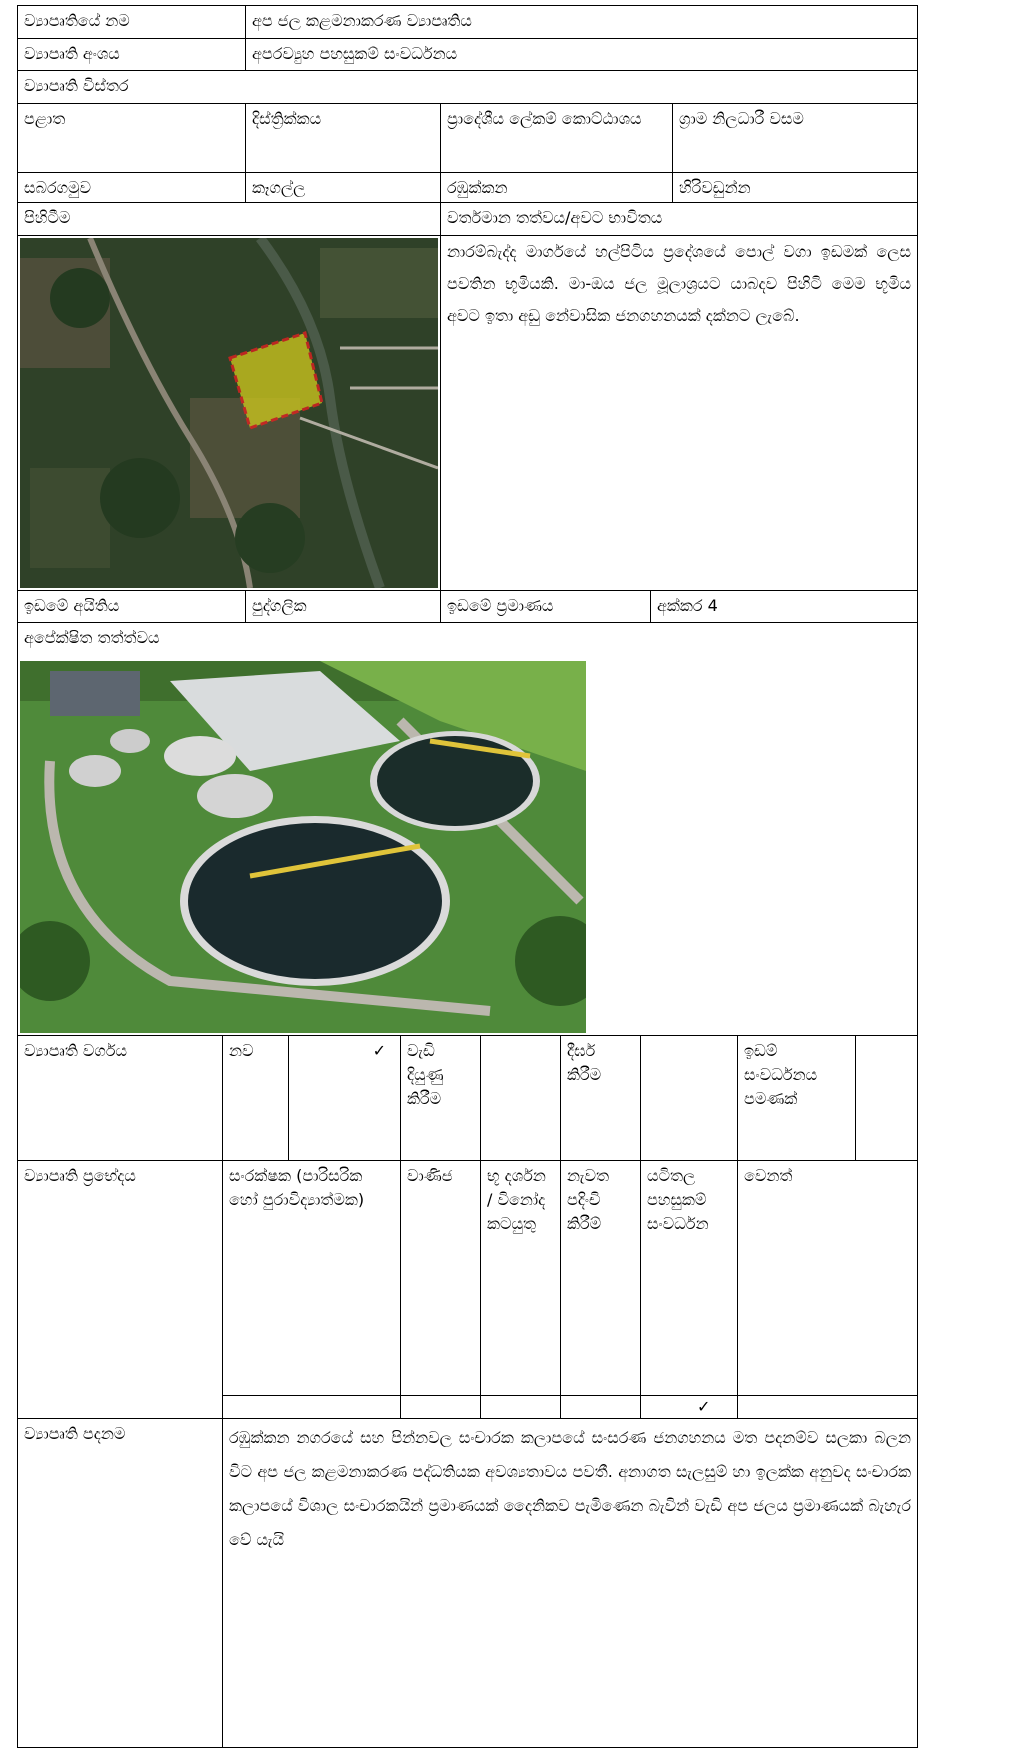 The height and width of the screenshot is (1748, 1018). Describe the element at coordinates (545, 606) in the screenshot. I see `label-cell: ඉඩමේ ප්‍රමාණය` at that location.